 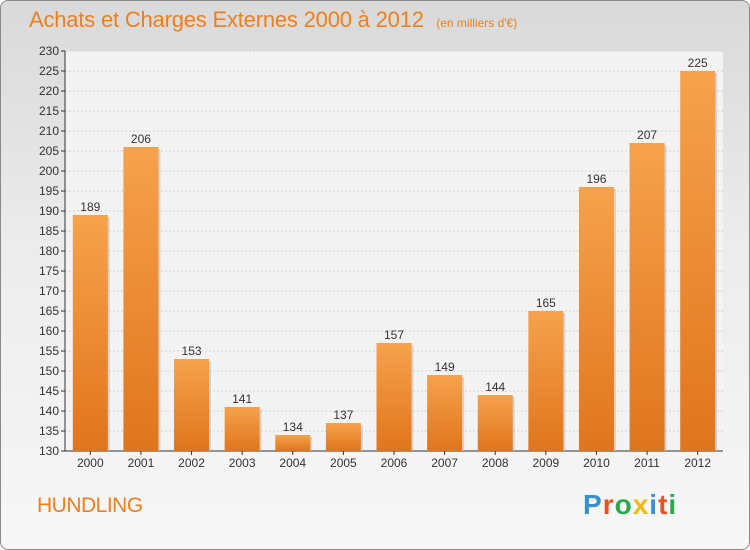 I want to click on data-label-2000: 189, so click(x=90, y=207).